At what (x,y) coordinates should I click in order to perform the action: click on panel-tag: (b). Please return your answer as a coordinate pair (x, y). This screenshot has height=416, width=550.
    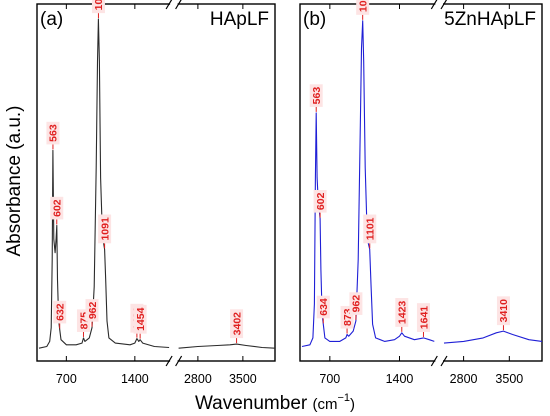
    Looking at the image, I should click on (314, 19).